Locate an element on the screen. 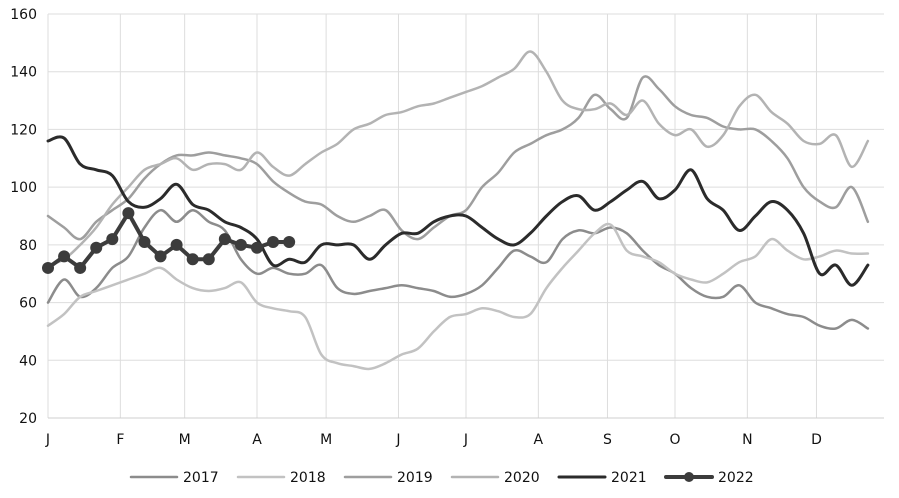 This screenshot has height=498, width=899. legend-item-2019: 2019 is located at coordinates (388, 478).